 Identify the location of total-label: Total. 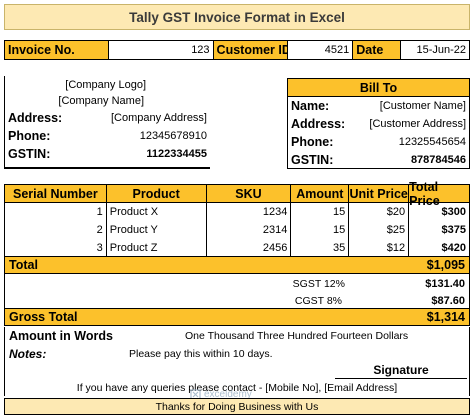
(23, 265).